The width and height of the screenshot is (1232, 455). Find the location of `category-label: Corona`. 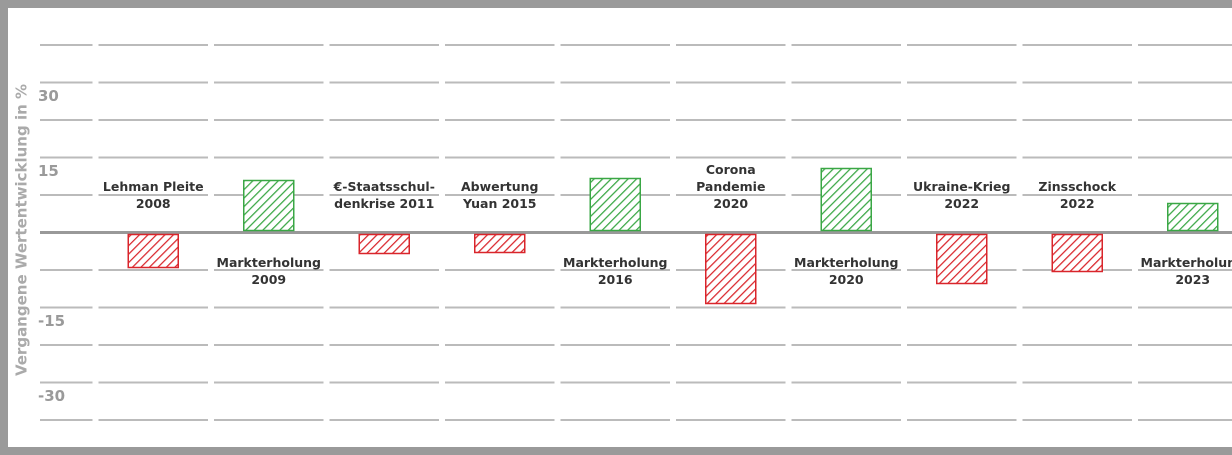

category-label: Corona is located at coordinates (731, 169).